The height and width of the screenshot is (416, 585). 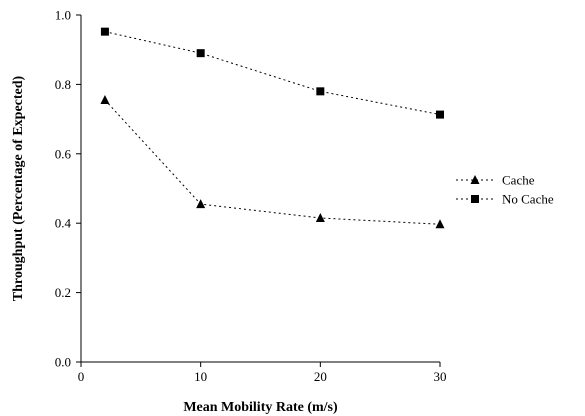 What do you see at coordinates (518, 180) in the screenshot?
I see `legend-label: Cache` at bounding box center [518, 180].